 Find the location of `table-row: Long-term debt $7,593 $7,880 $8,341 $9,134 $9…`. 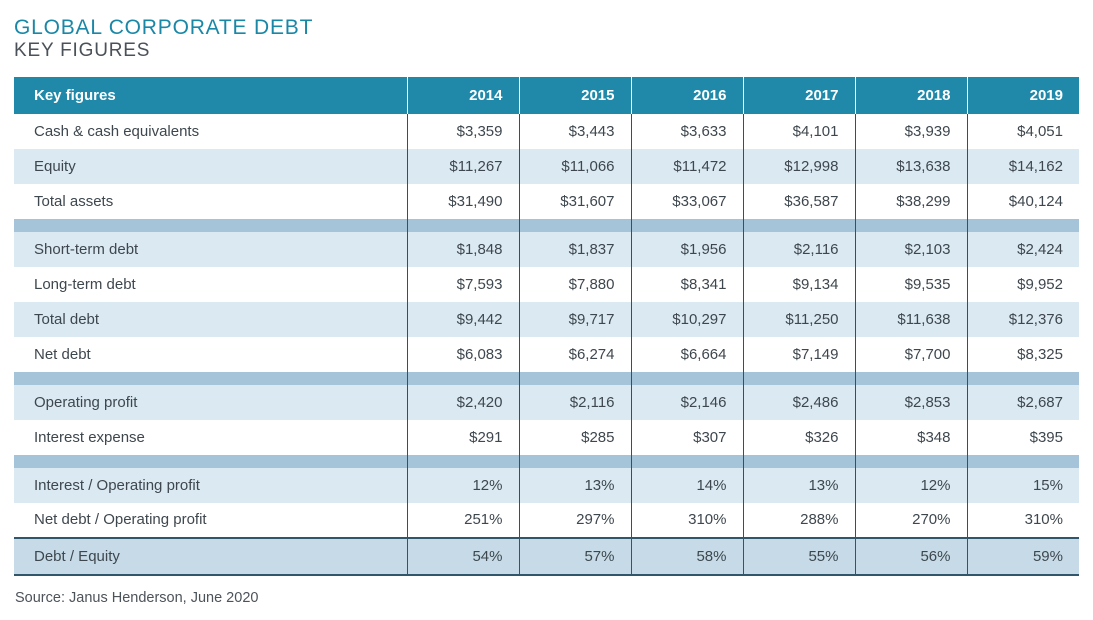

table-row: Long-term debt $7,593 $7,880 $8,341 $9,134 $9… is located at coordinates (546, 284).